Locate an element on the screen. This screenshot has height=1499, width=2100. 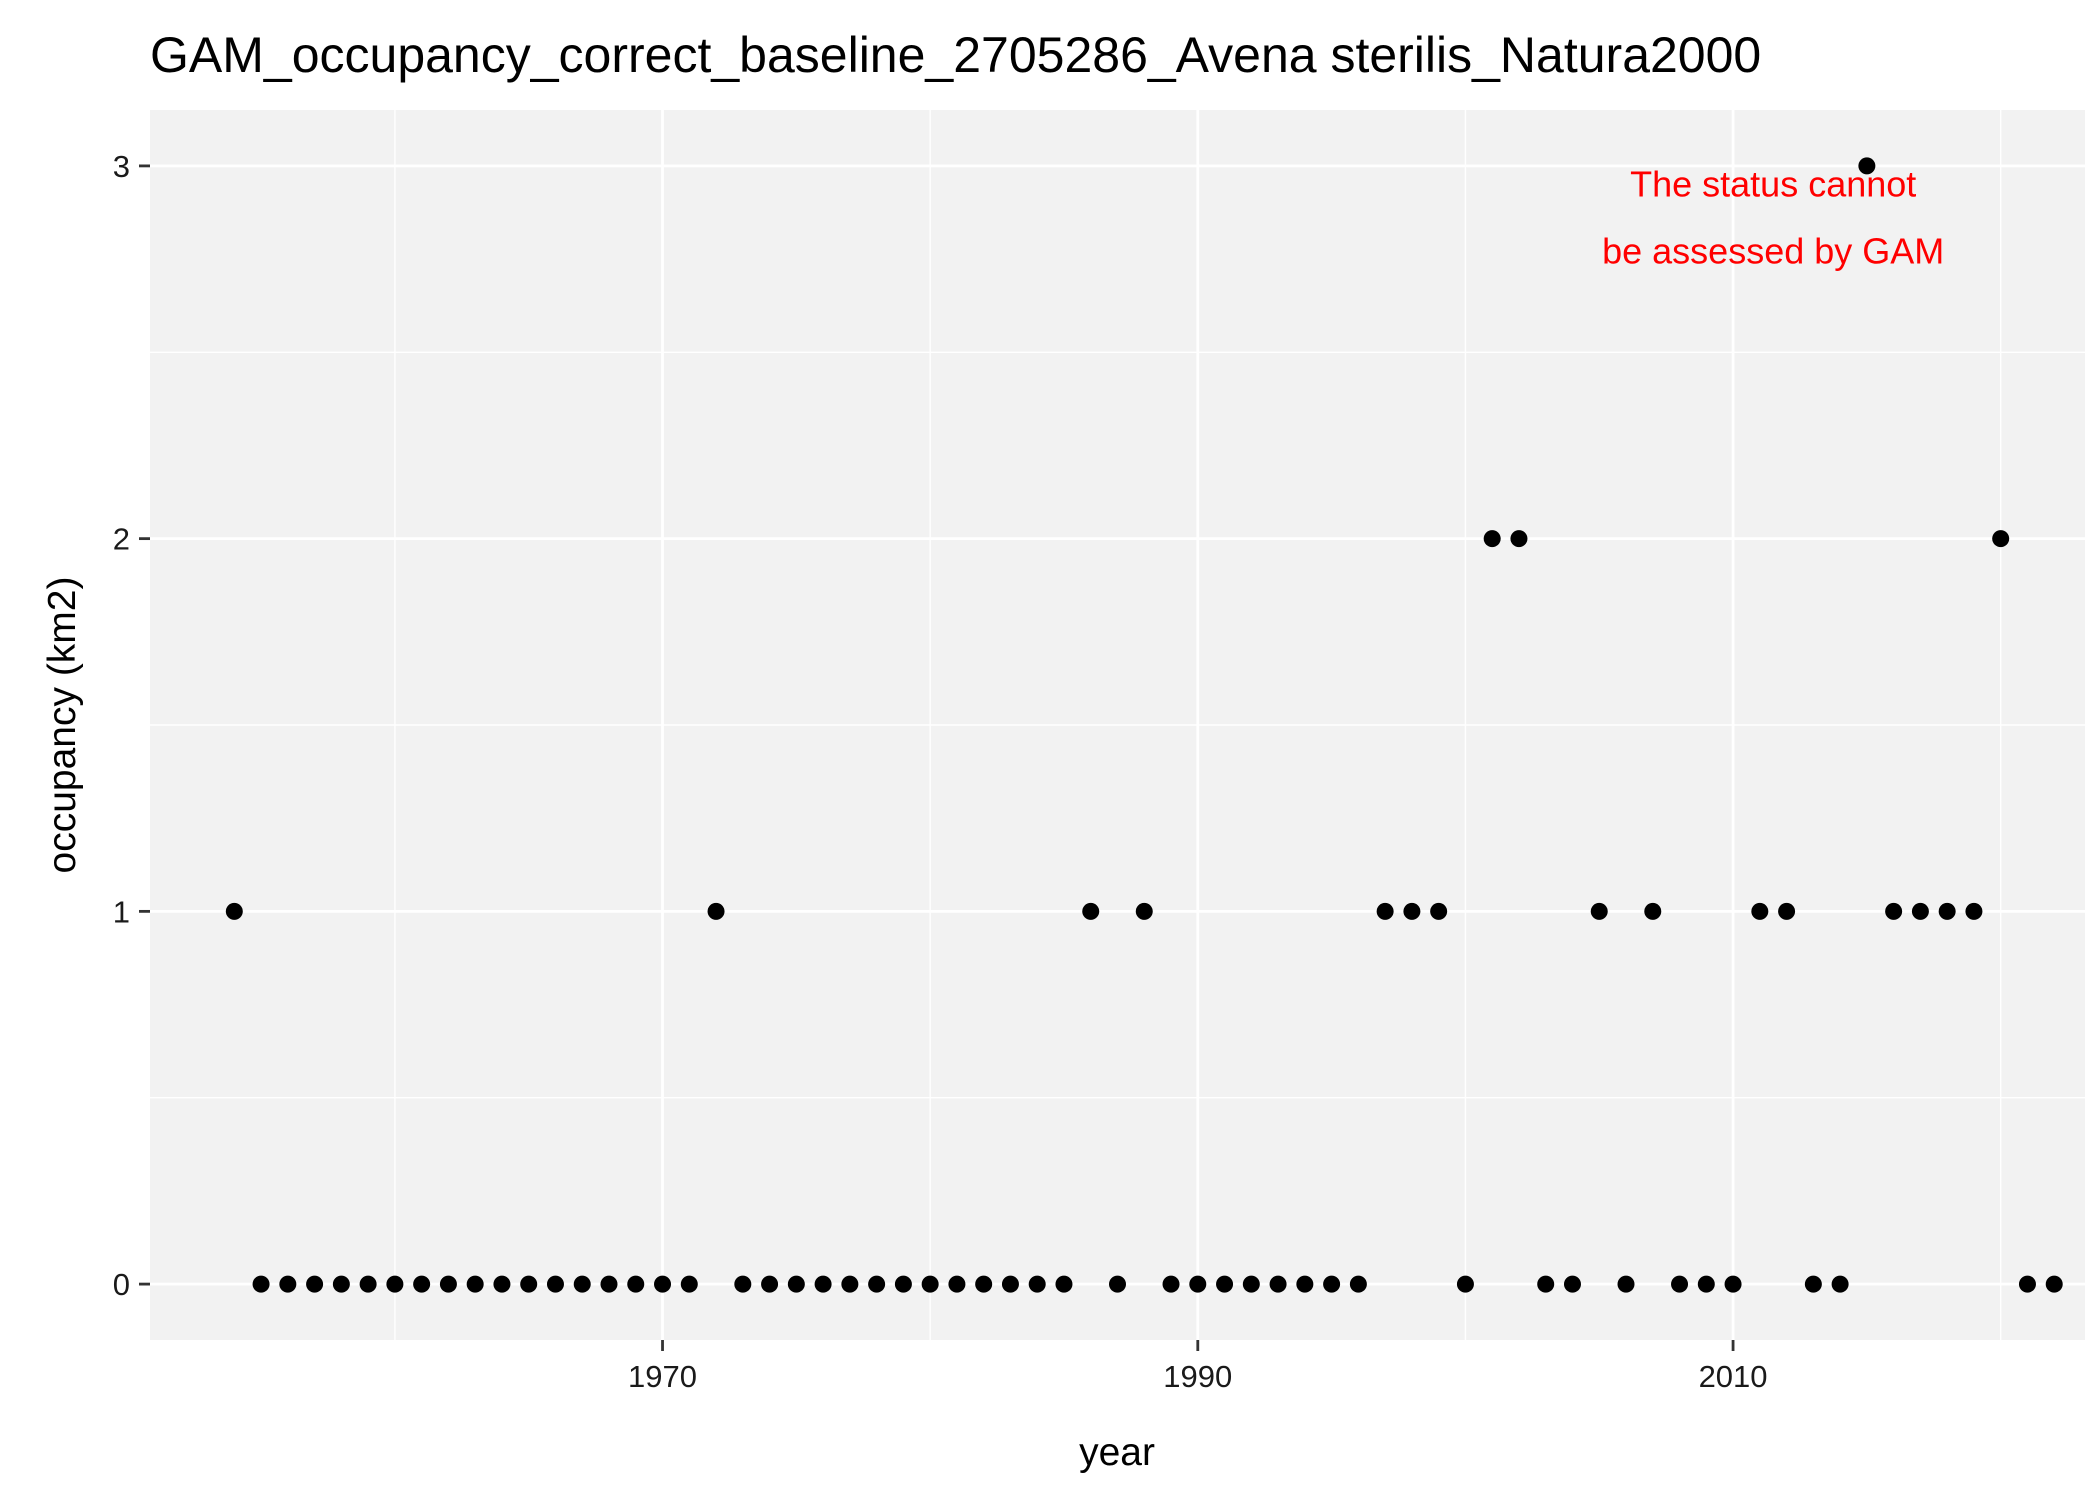
x-tick-label: 2010 is located at coordinates (1733, 1376).